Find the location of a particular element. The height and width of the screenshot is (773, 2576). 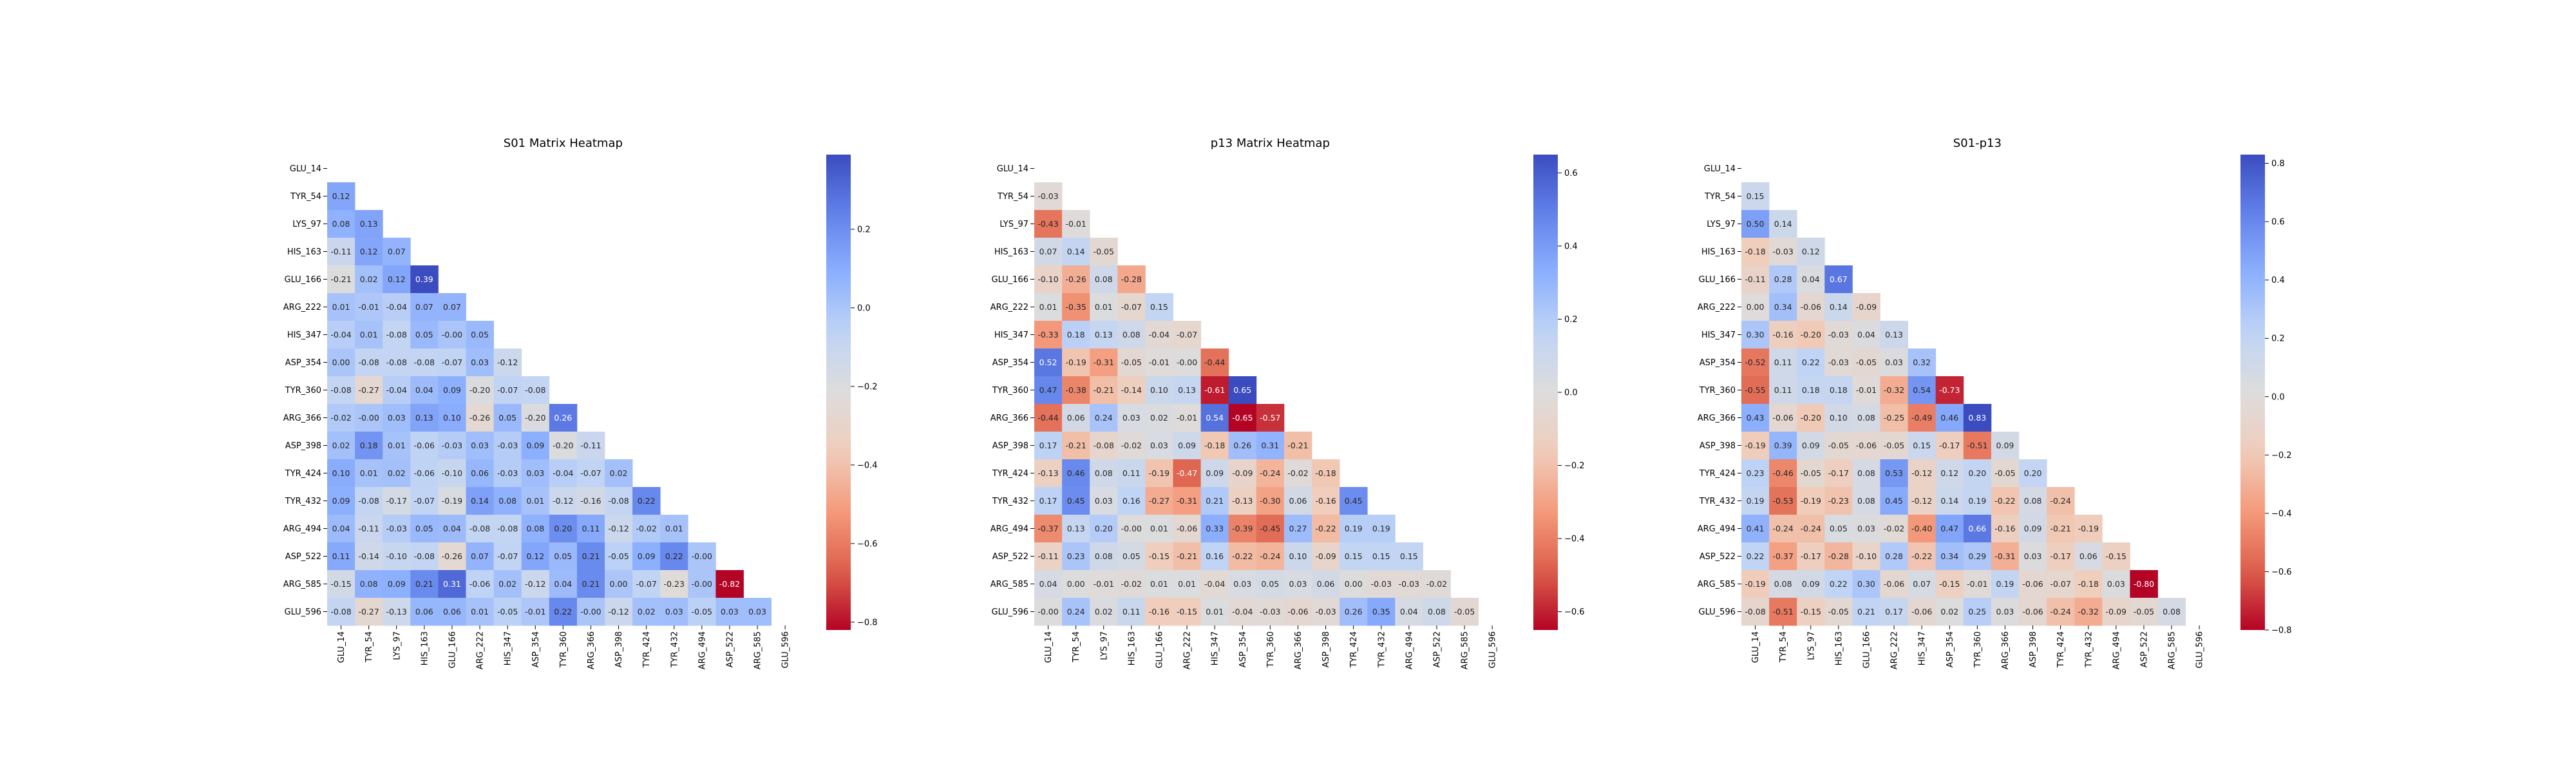

y-tick-label: TYR_360 is located at coordinates (1717, 391).